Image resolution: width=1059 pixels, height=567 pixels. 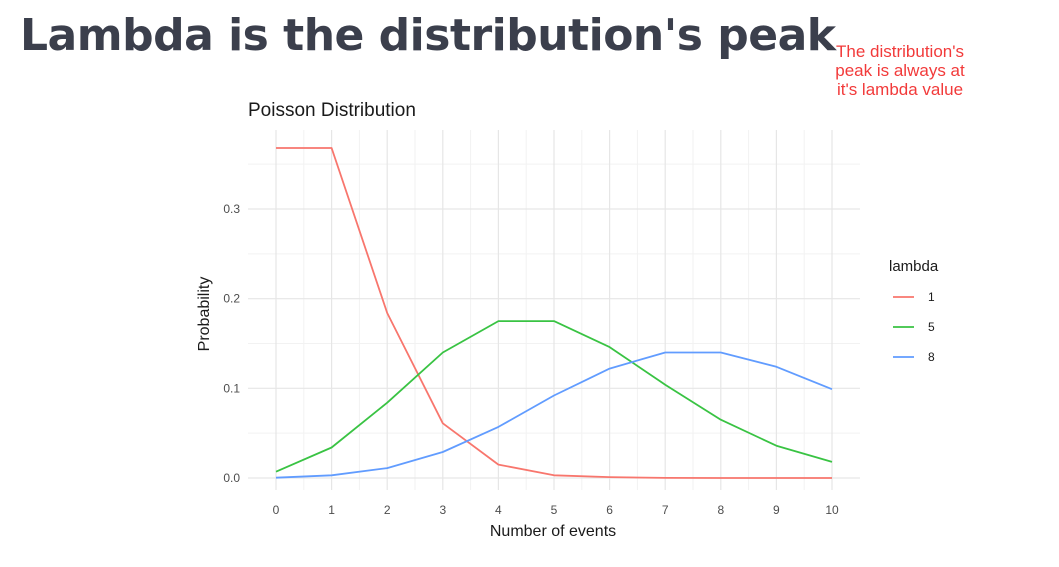 I want to click on x-tick-label: 10, so click(x=832, y=510).